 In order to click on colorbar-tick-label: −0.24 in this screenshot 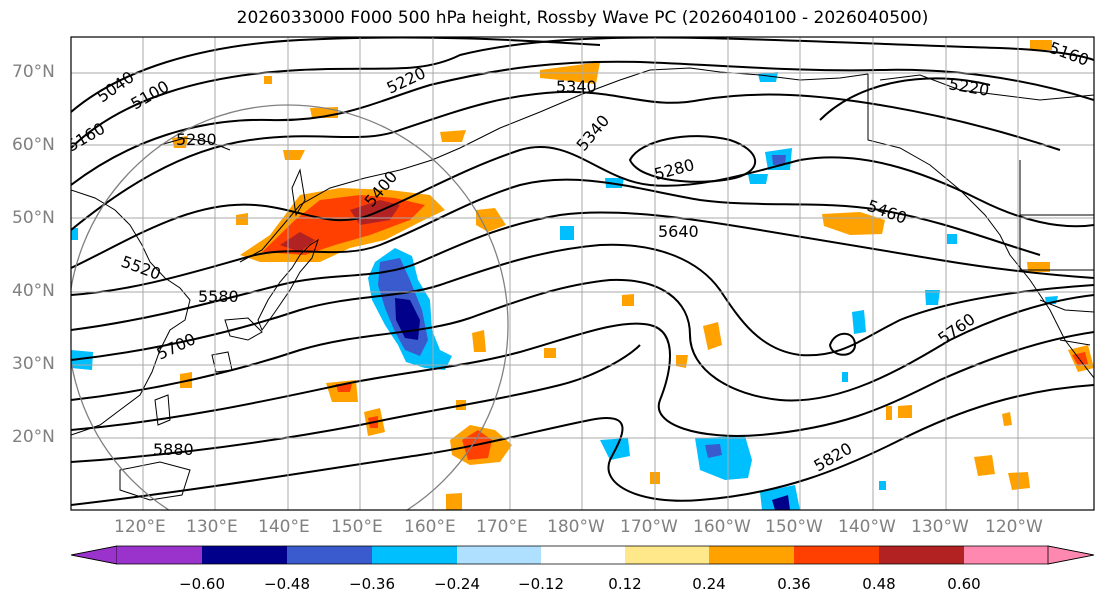, I will do `click(457, 584)`.